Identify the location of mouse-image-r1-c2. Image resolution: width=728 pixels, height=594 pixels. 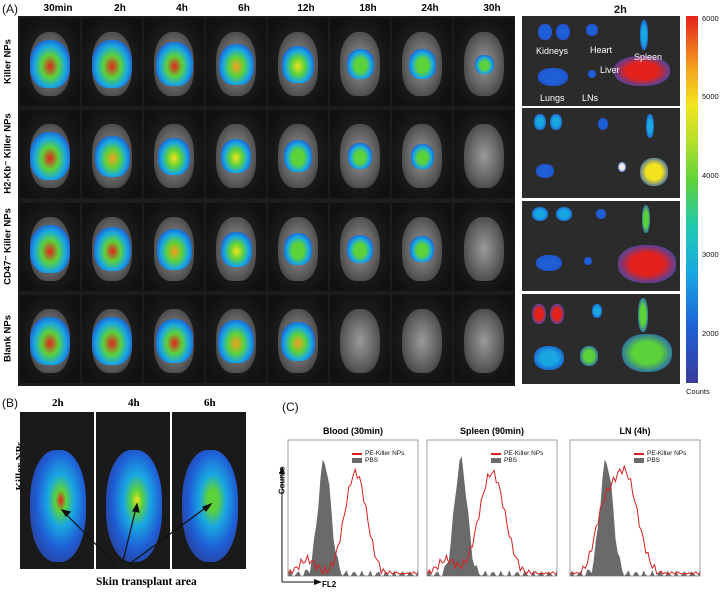
(174, 154).